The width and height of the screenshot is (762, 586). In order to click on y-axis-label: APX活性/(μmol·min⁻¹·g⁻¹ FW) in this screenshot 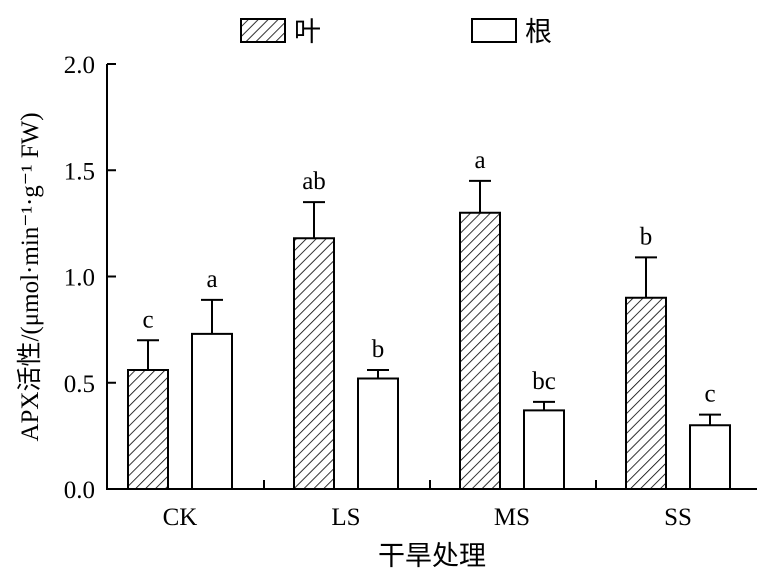, I will do `click(30, 276)`.